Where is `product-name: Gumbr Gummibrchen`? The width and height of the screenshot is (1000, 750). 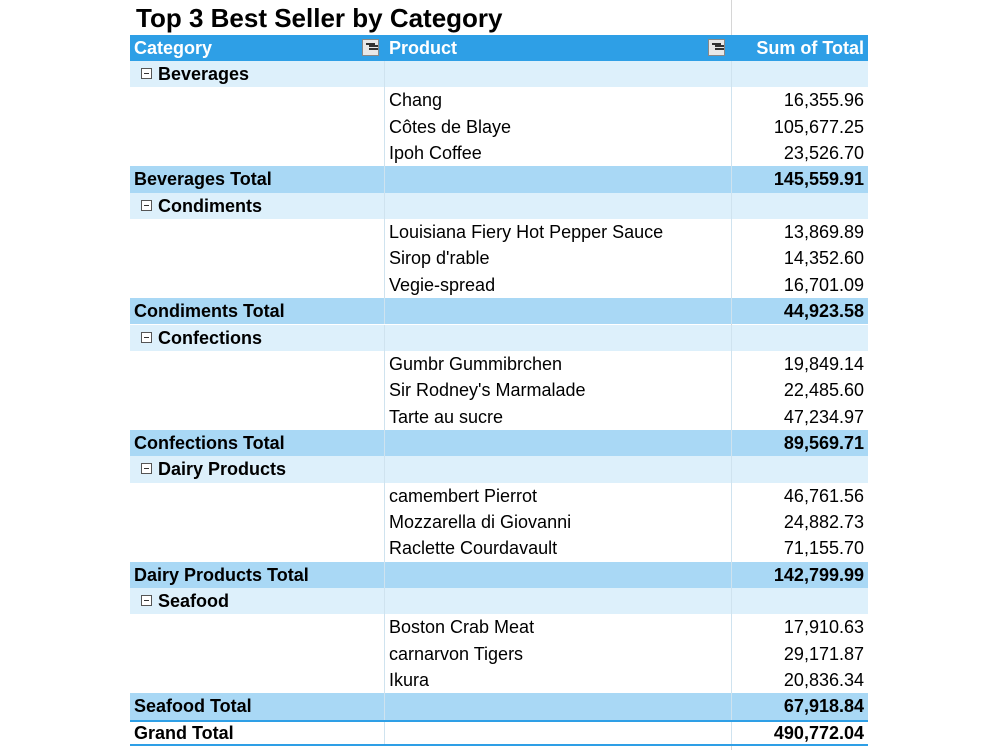 product-name: Gumbr Gummibrchen is located at coordinates (476, 363).